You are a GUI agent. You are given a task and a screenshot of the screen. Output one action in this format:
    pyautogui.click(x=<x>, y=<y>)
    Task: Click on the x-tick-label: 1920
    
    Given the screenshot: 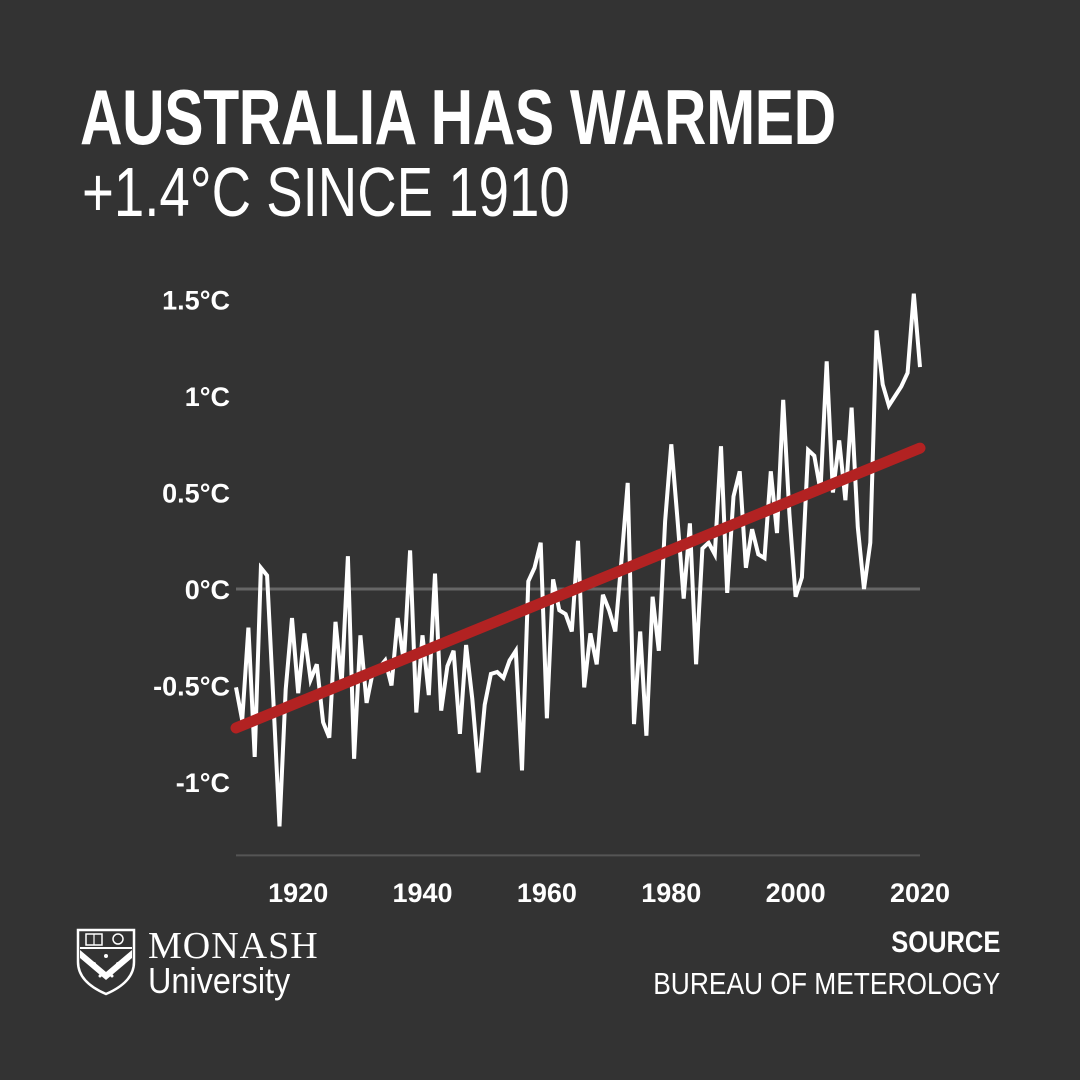 What is the action you would take?
    pyautogui.click(x=298, y=893)
    